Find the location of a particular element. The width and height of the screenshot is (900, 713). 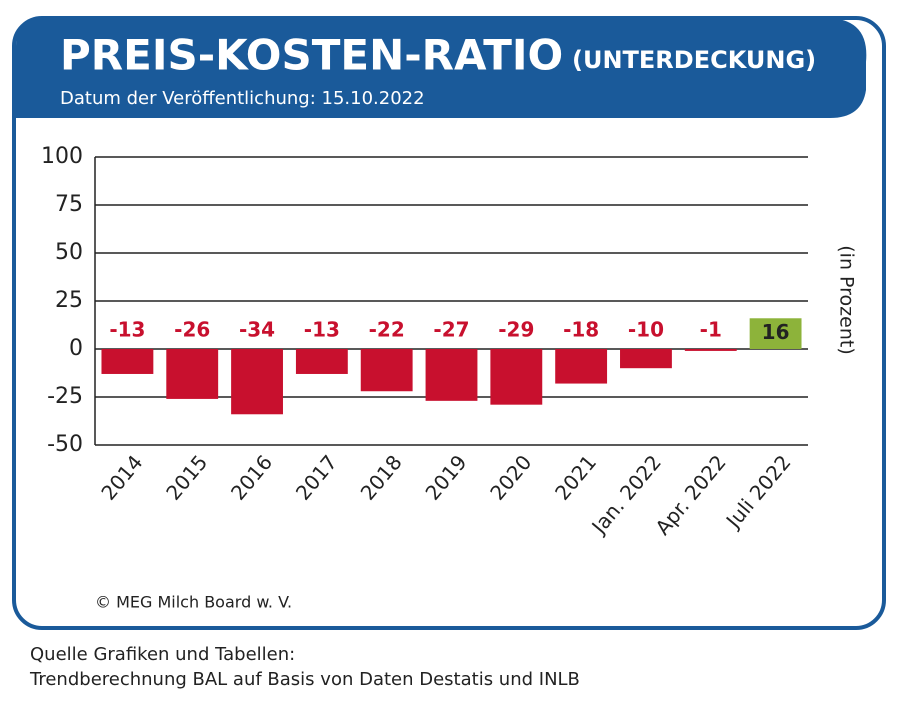

y-tick-label: 50 is located at coordinates (69, 252).